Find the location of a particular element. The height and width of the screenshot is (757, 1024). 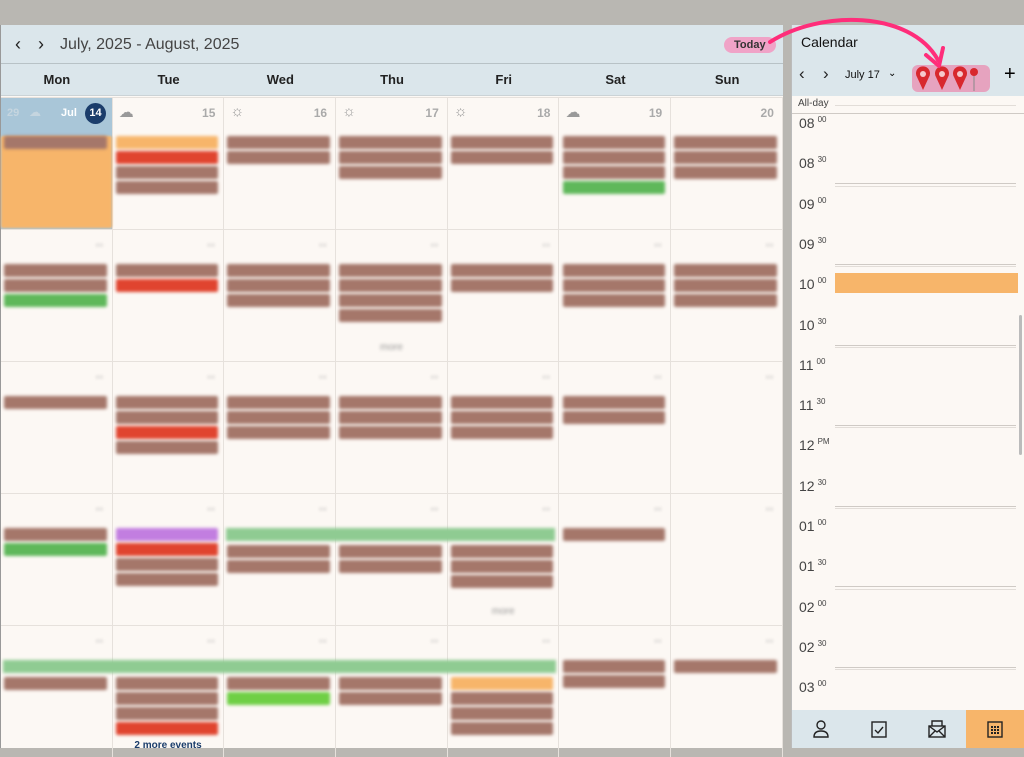

prev-icon: ‹ is located at coordinates (18, 44).